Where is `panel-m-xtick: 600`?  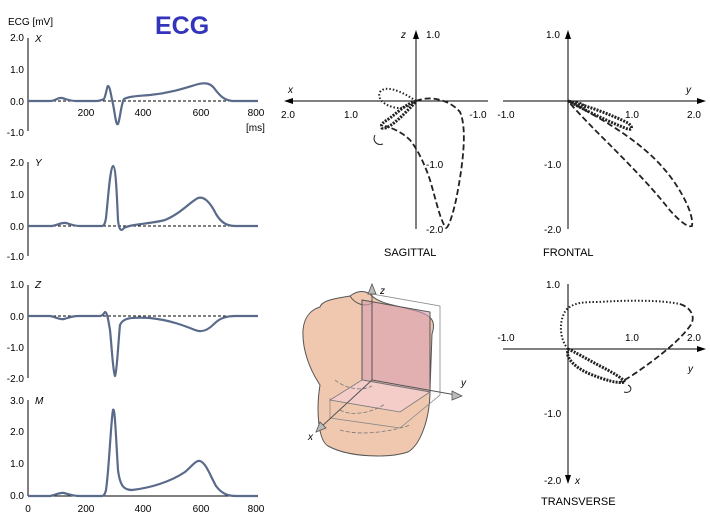
panel-m-xtick: 600 is located at coordinates (201, 509).